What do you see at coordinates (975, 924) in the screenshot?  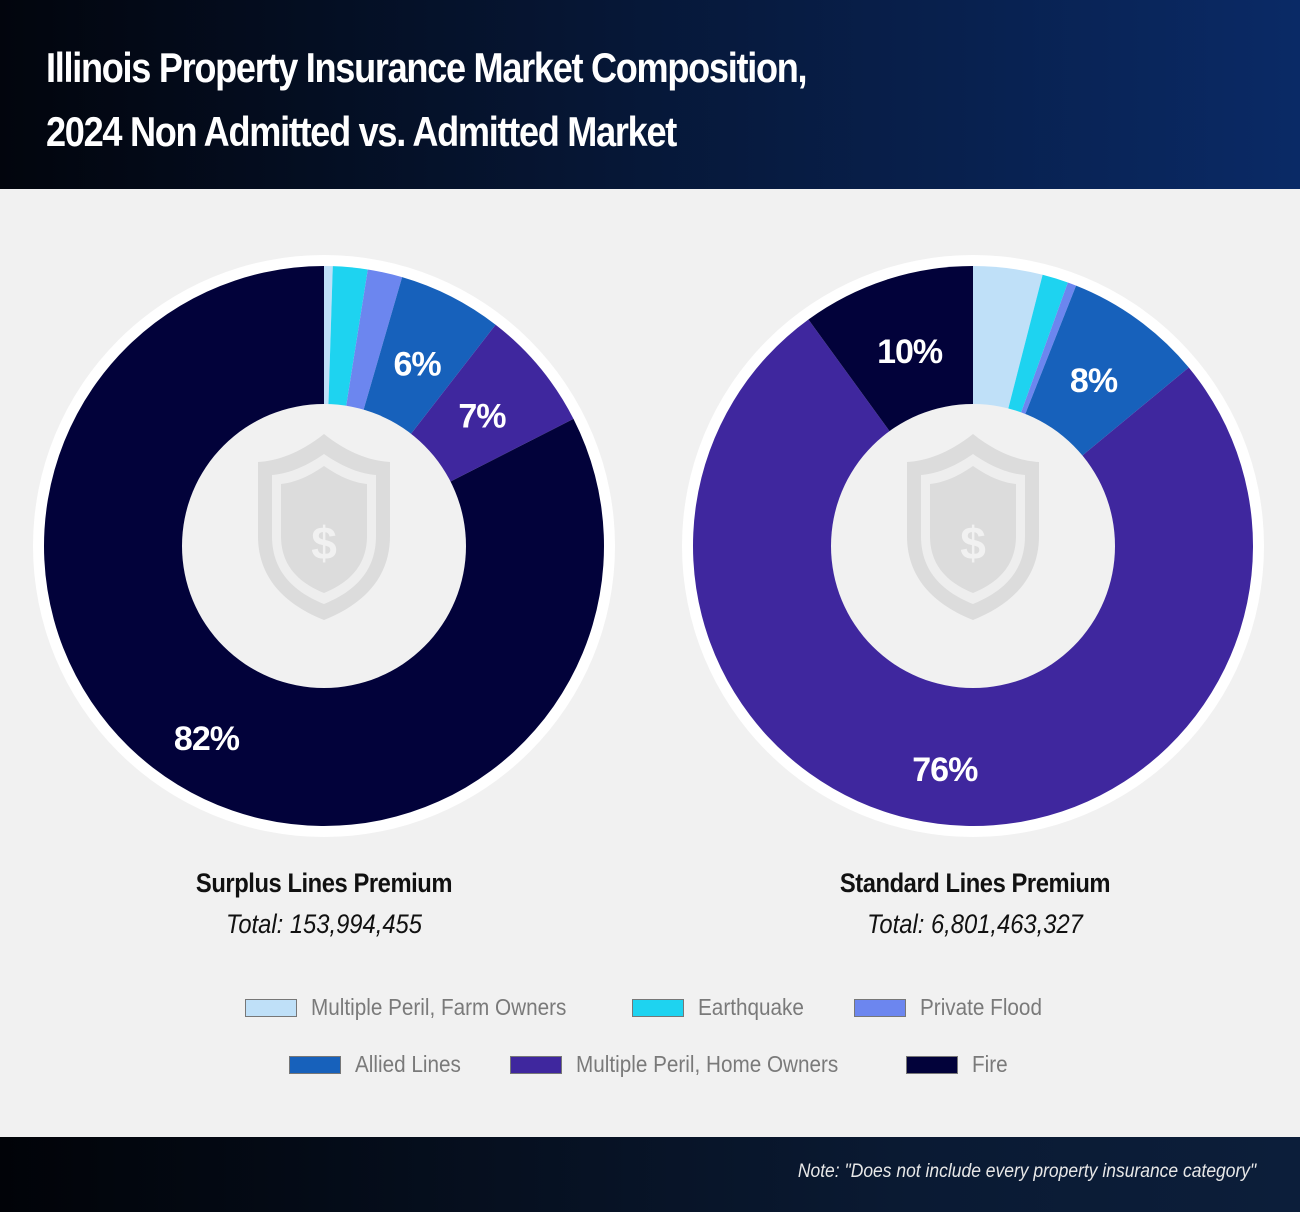 I see `caption-total: Total: 6,801,463,327` at bounding box center [975, 924].